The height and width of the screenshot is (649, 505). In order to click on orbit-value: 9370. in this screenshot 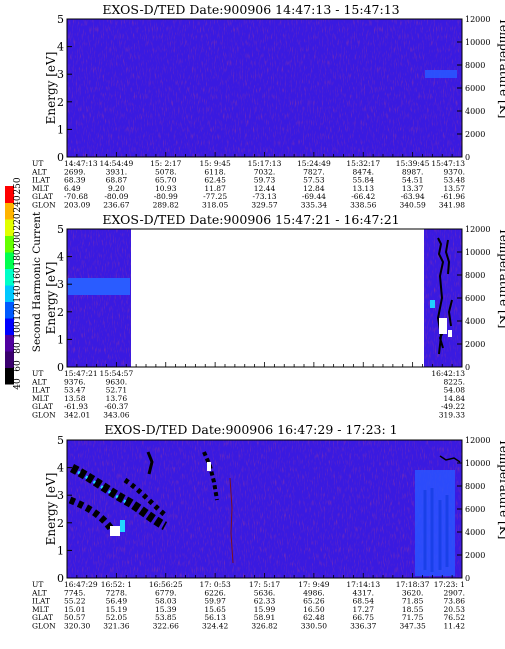, I will do `click(454, 171)`.